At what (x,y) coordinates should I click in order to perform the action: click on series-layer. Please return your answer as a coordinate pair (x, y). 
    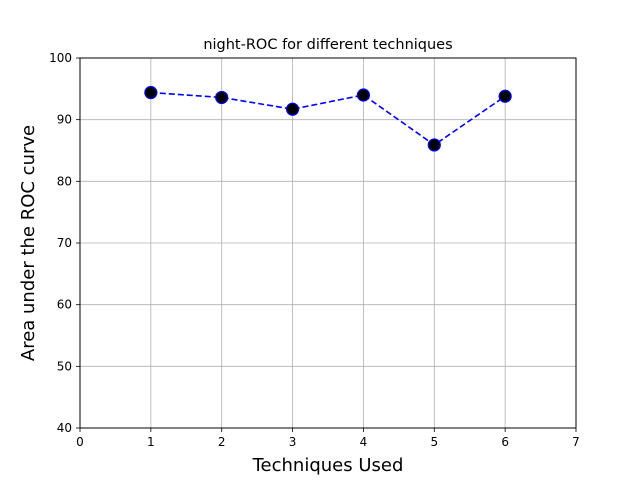
    Looking at the image, I should click on (328, 118).